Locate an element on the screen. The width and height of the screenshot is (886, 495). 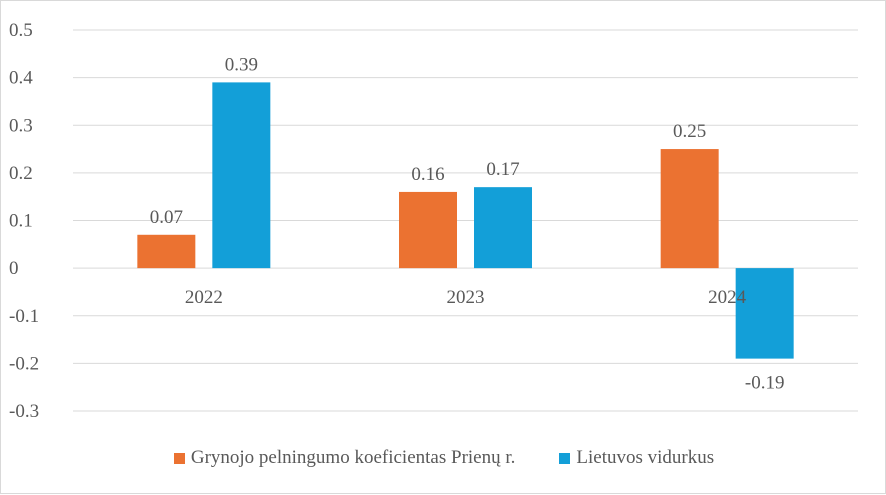
data-label: 0.17 is located at coordinates (502, 169).